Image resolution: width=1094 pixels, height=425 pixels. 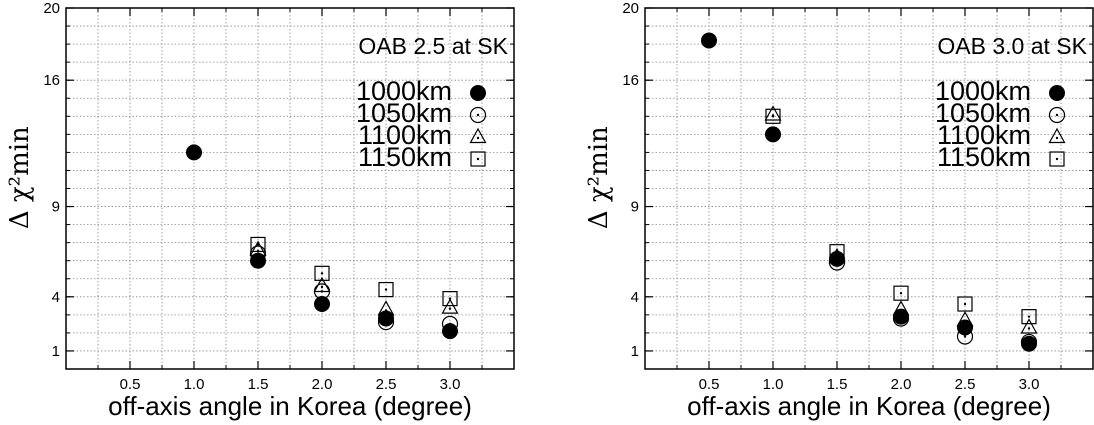 What do you see at coordinates (433, 46) in the screenshot?
I see `chart-title: OAB 2.5 at SK` at bounding box center [433, 46].